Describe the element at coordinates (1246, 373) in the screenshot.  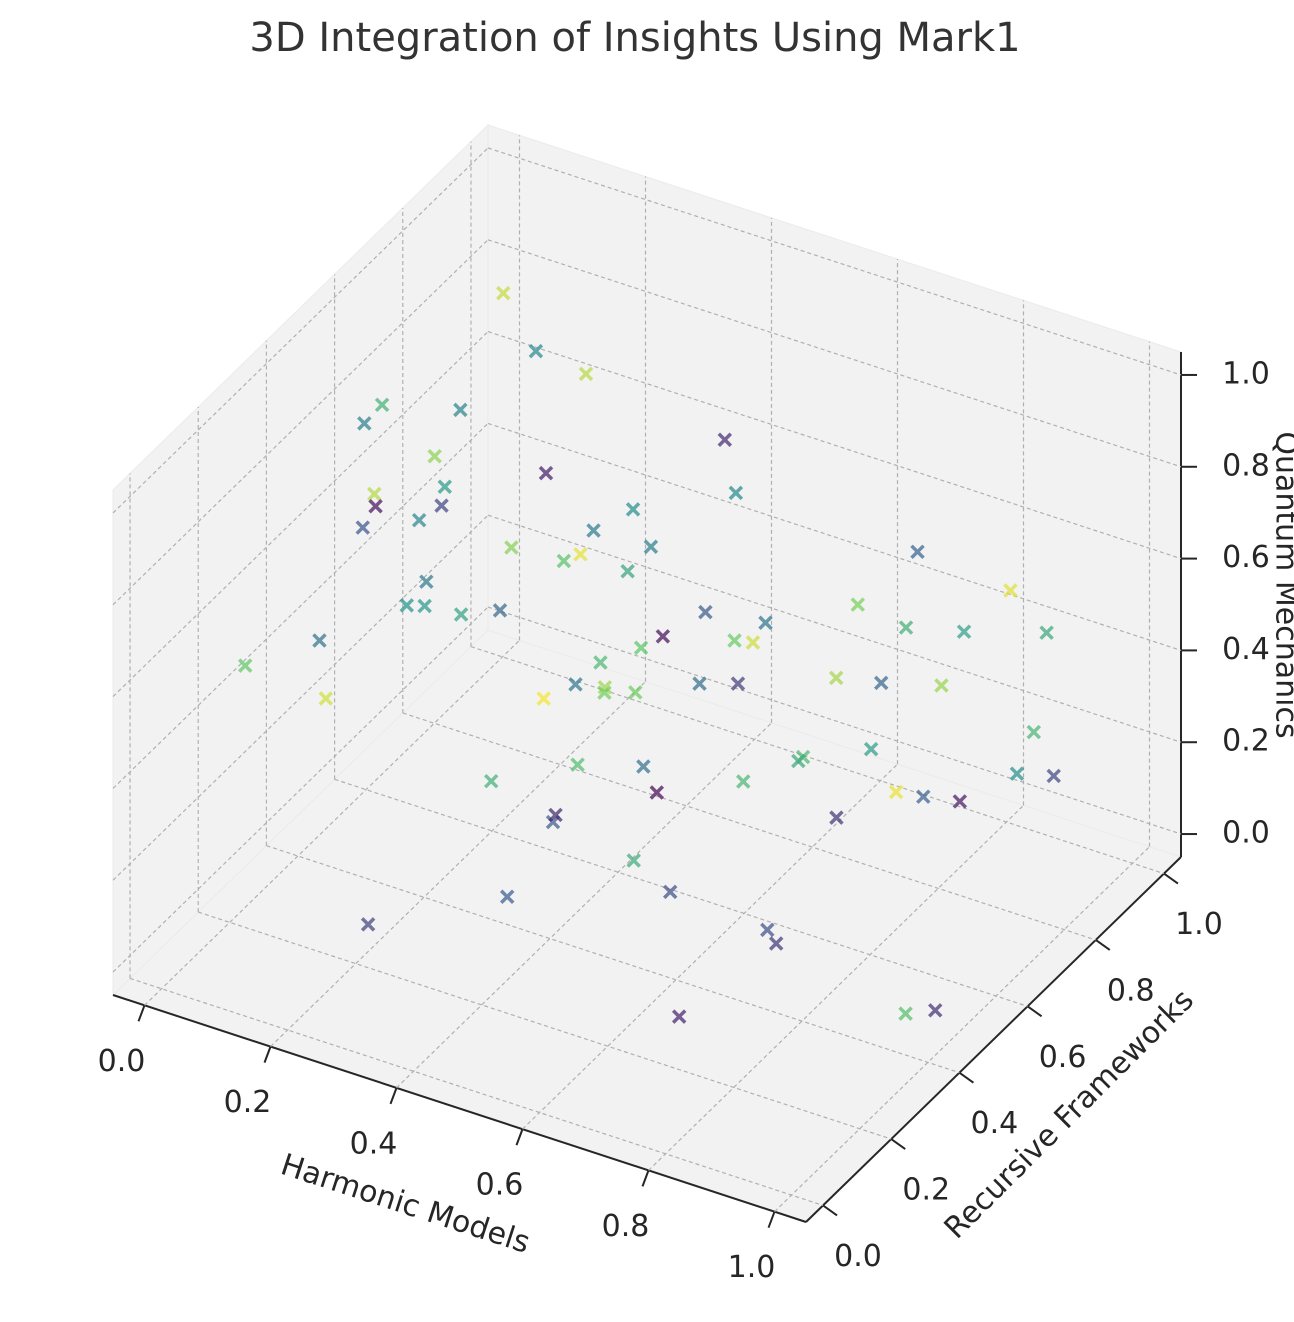
I see `z-tick-label: 1.0` at that location.